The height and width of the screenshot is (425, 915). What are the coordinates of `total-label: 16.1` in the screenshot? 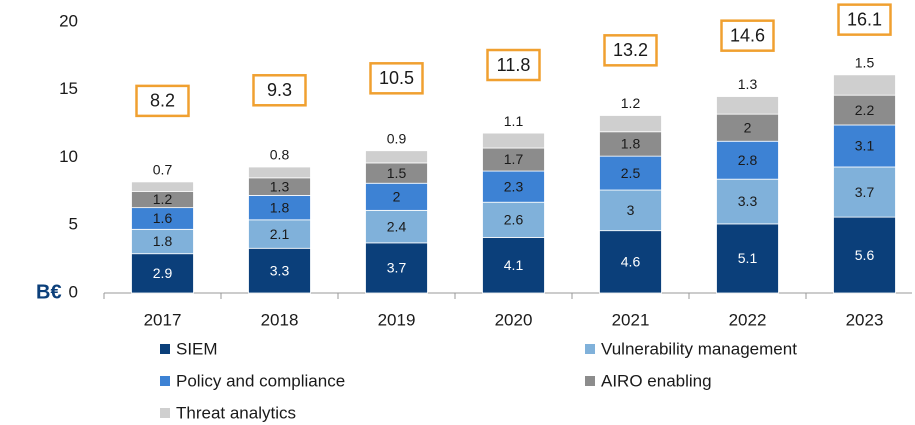 It's located at (864, 19).